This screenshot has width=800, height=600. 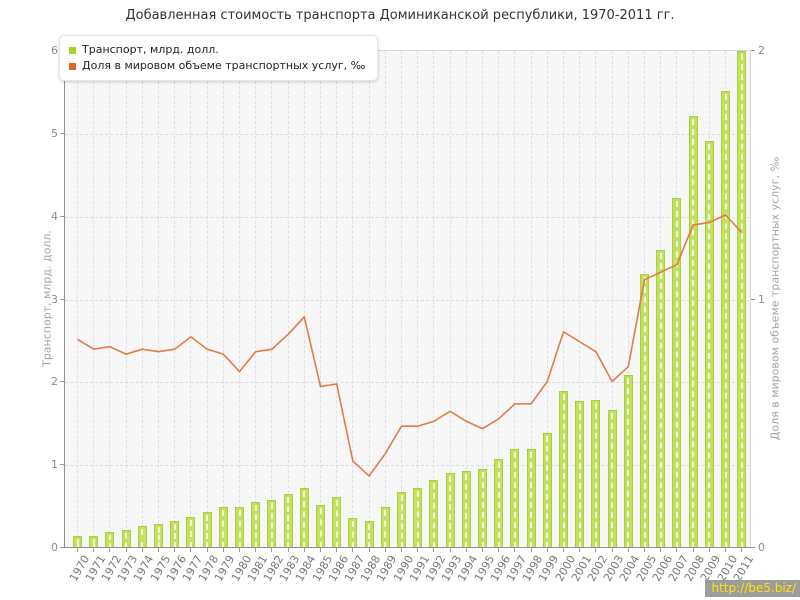 What do you see at coordinates (54, 299) in the screenshot?
I see `left-tick-label-3: 3` at bounding box center [54, 299].